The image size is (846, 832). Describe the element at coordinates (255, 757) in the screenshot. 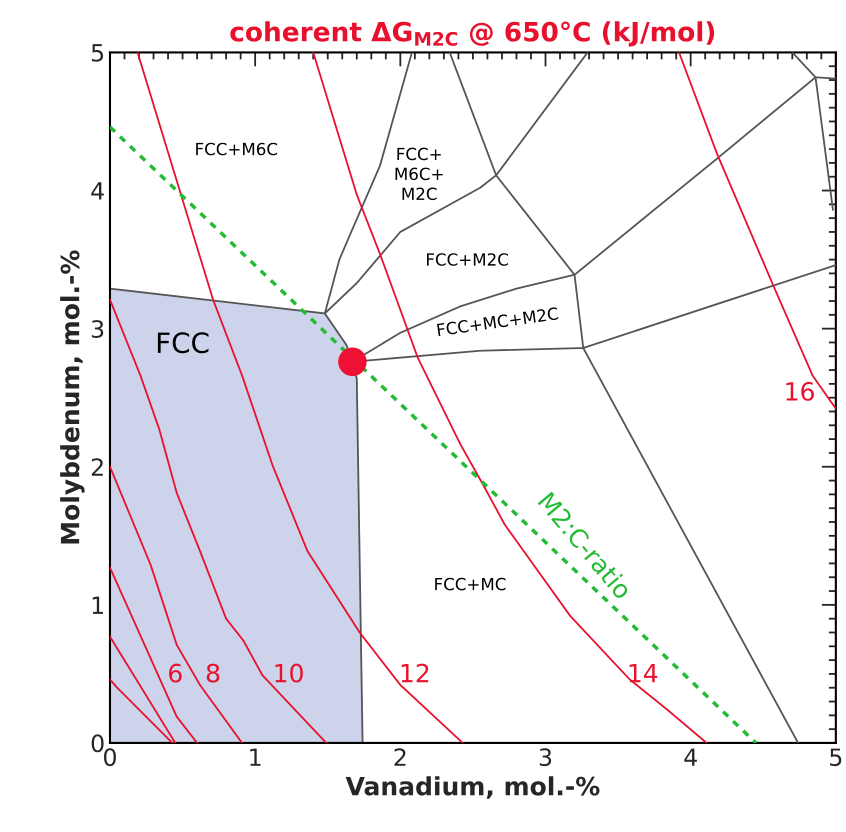

I see `x-tick-label: 1` at that location.